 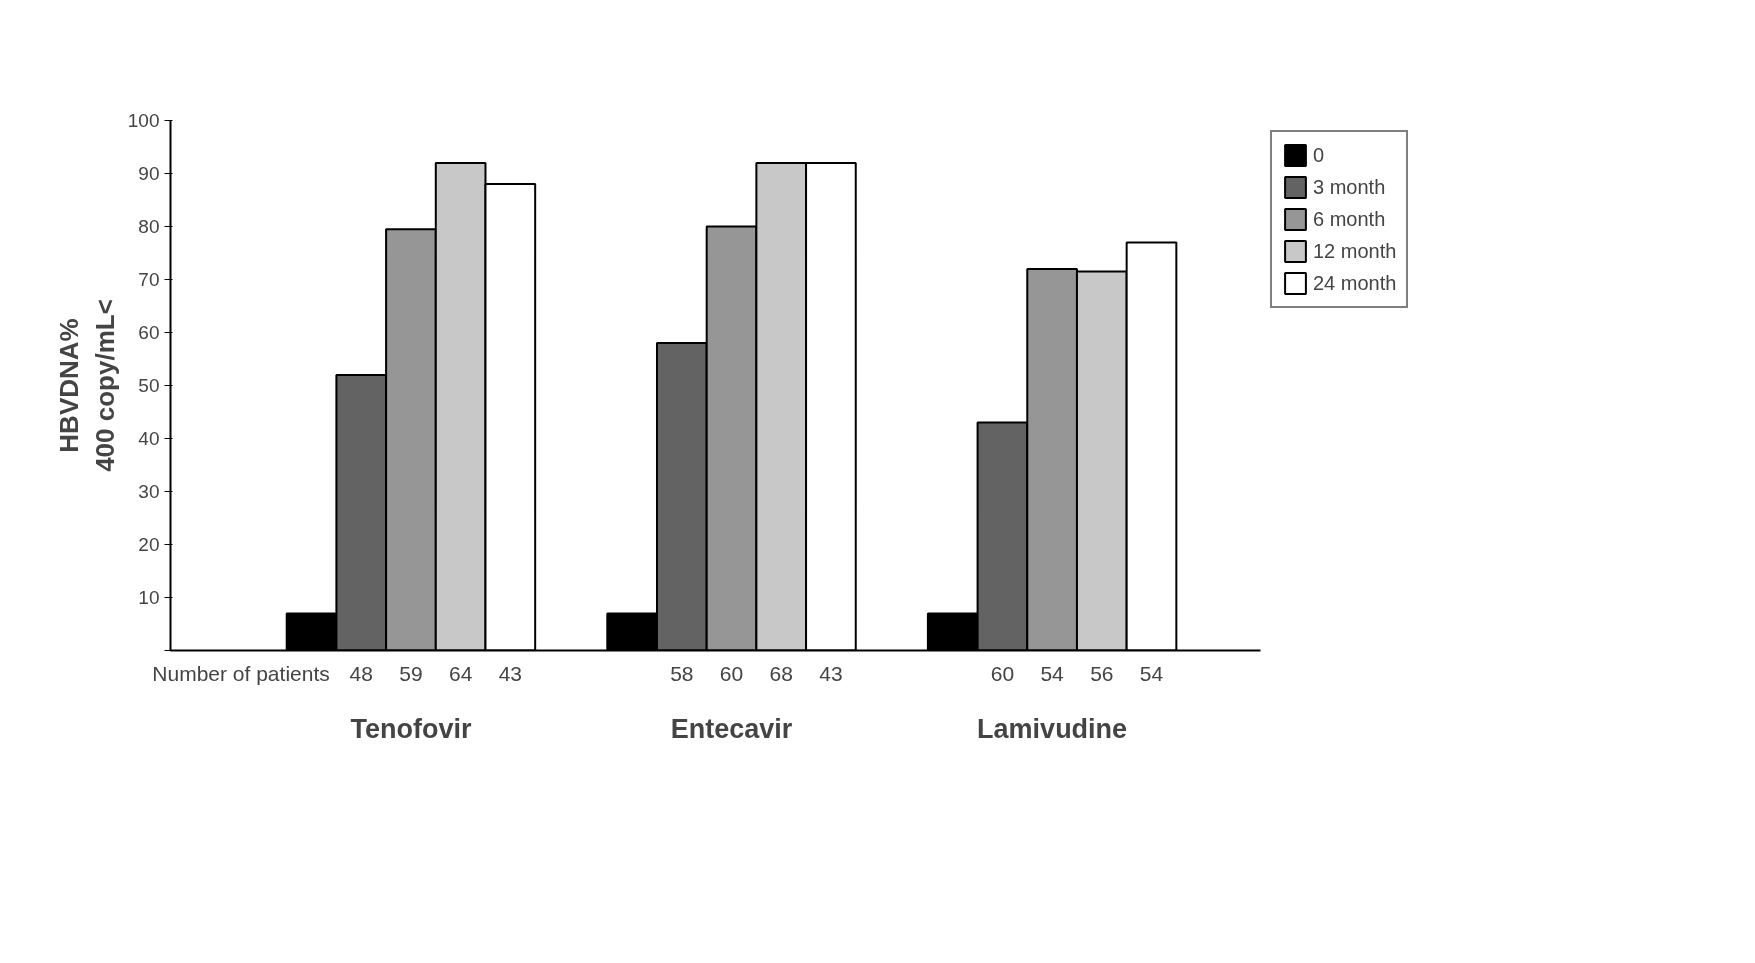 I want to click on y-tick-label: 80, so click(x=149, y=226).